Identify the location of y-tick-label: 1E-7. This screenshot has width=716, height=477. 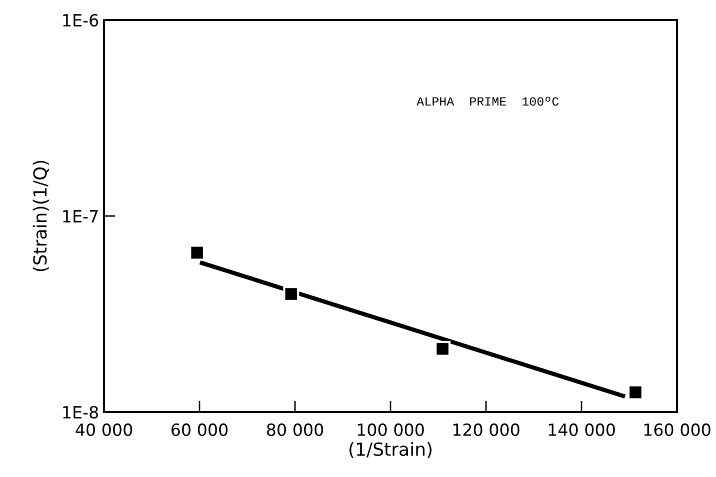
(80, 216).